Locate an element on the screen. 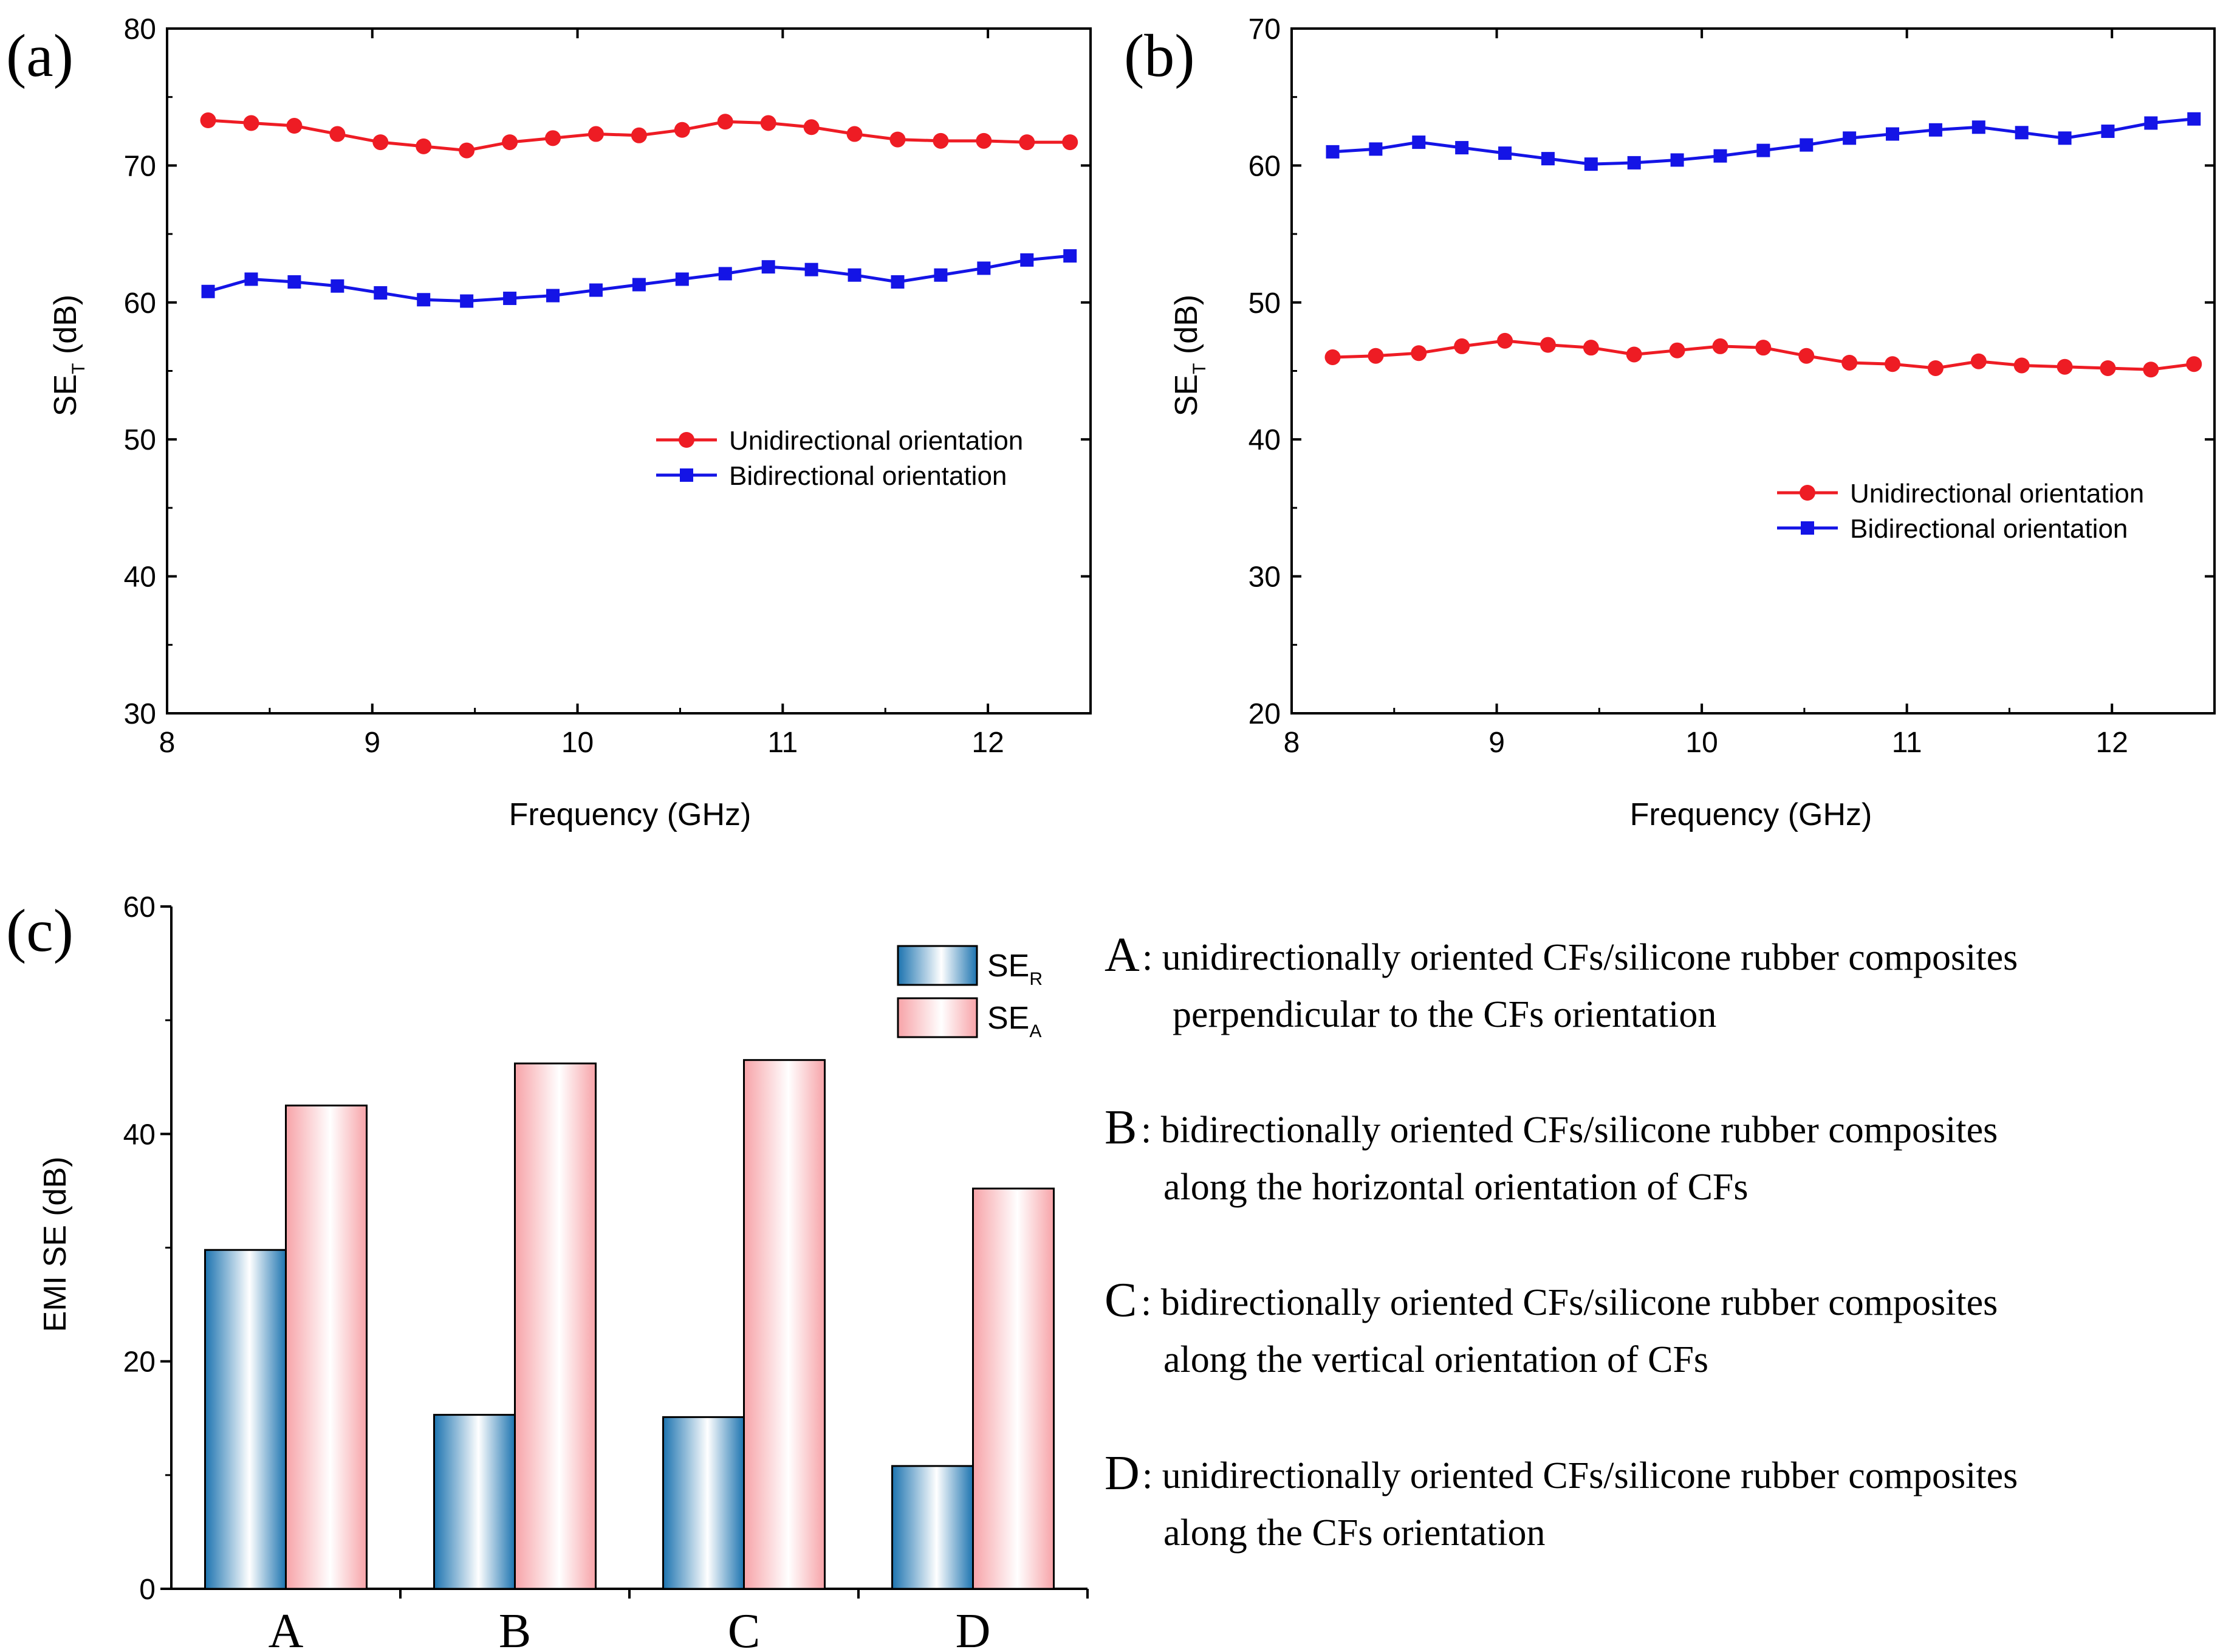  panel-a-x-tick-label: 10 is located at coordinates (577, 743).